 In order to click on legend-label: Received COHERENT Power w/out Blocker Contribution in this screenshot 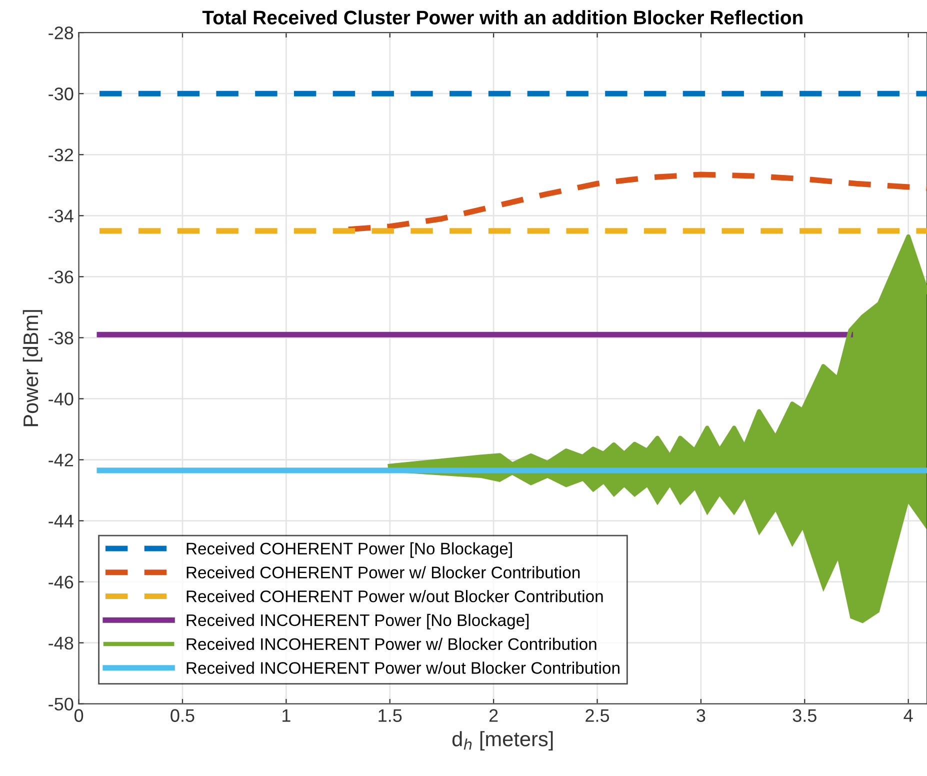, I will do `click(394, 596)`.